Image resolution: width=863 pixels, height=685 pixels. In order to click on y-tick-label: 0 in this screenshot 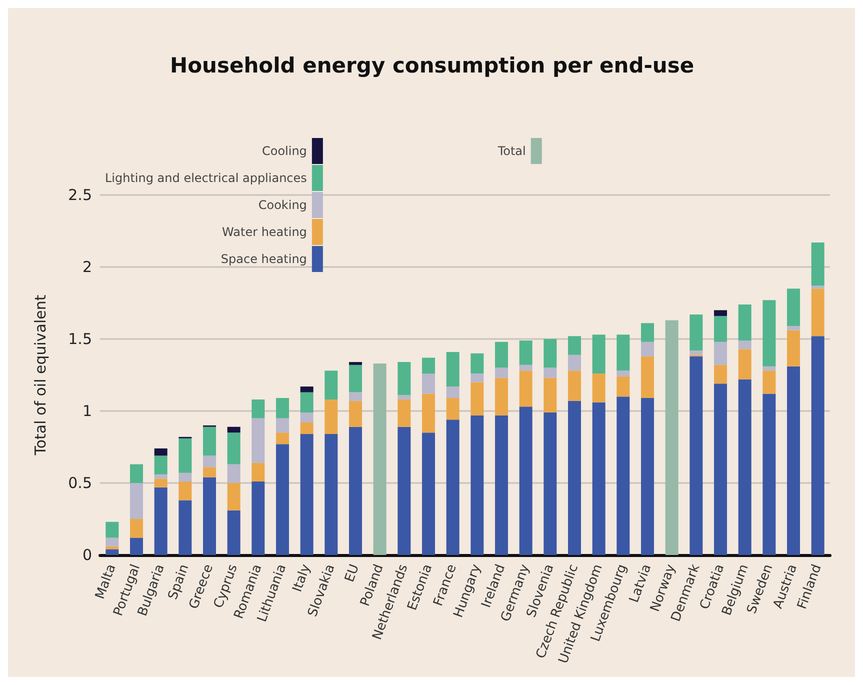, I will do `click(87, 555)`.